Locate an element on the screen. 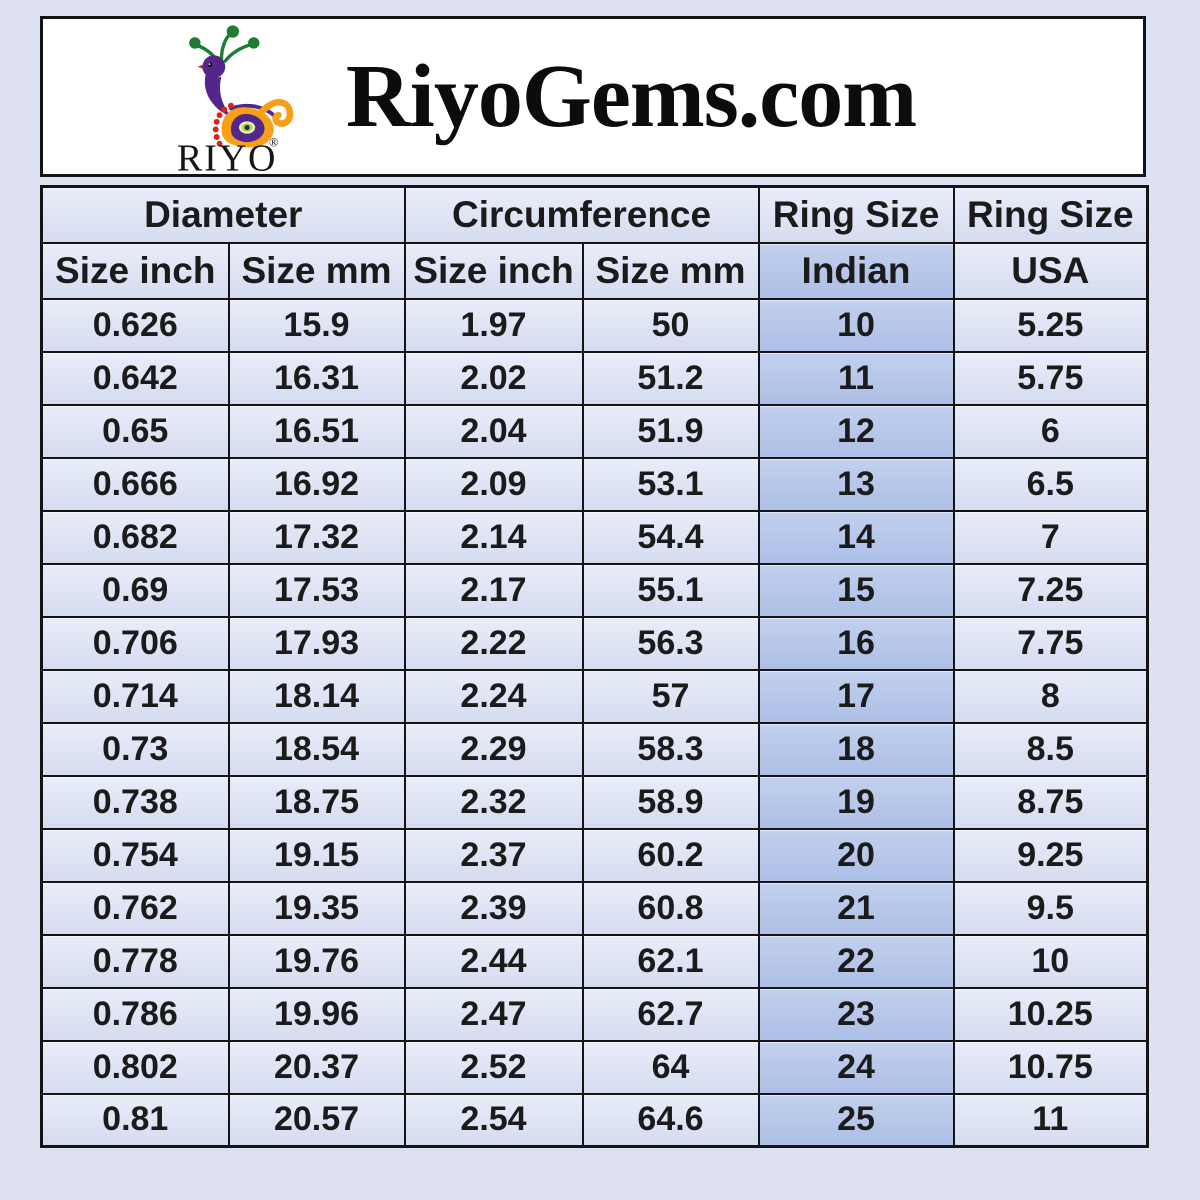 This screenshot has height=1200, width=1200. group-header-ring-size: Ring Size is located at coordinates (1050, 214).